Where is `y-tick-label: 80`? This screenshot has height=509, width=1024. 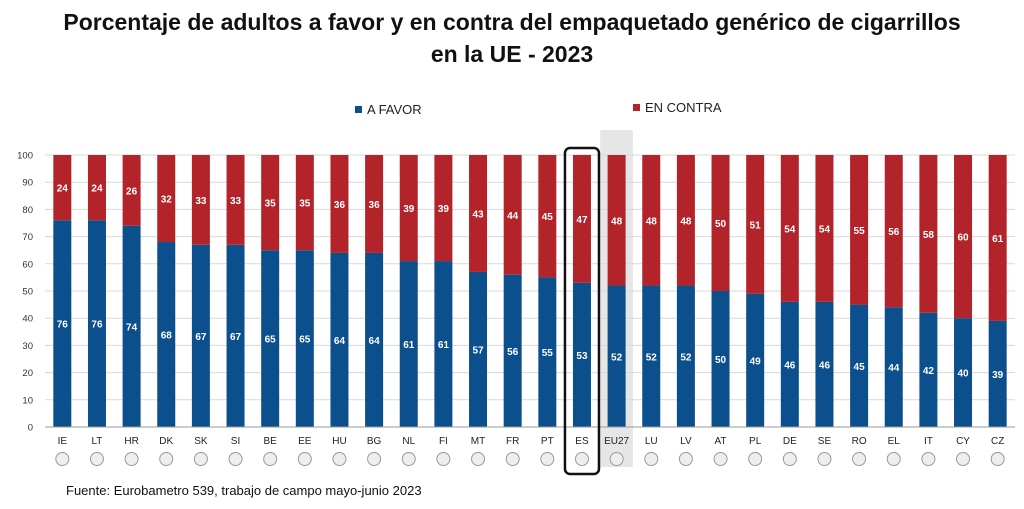
y-tick-label: 80 is located at coordinates (27, 210).